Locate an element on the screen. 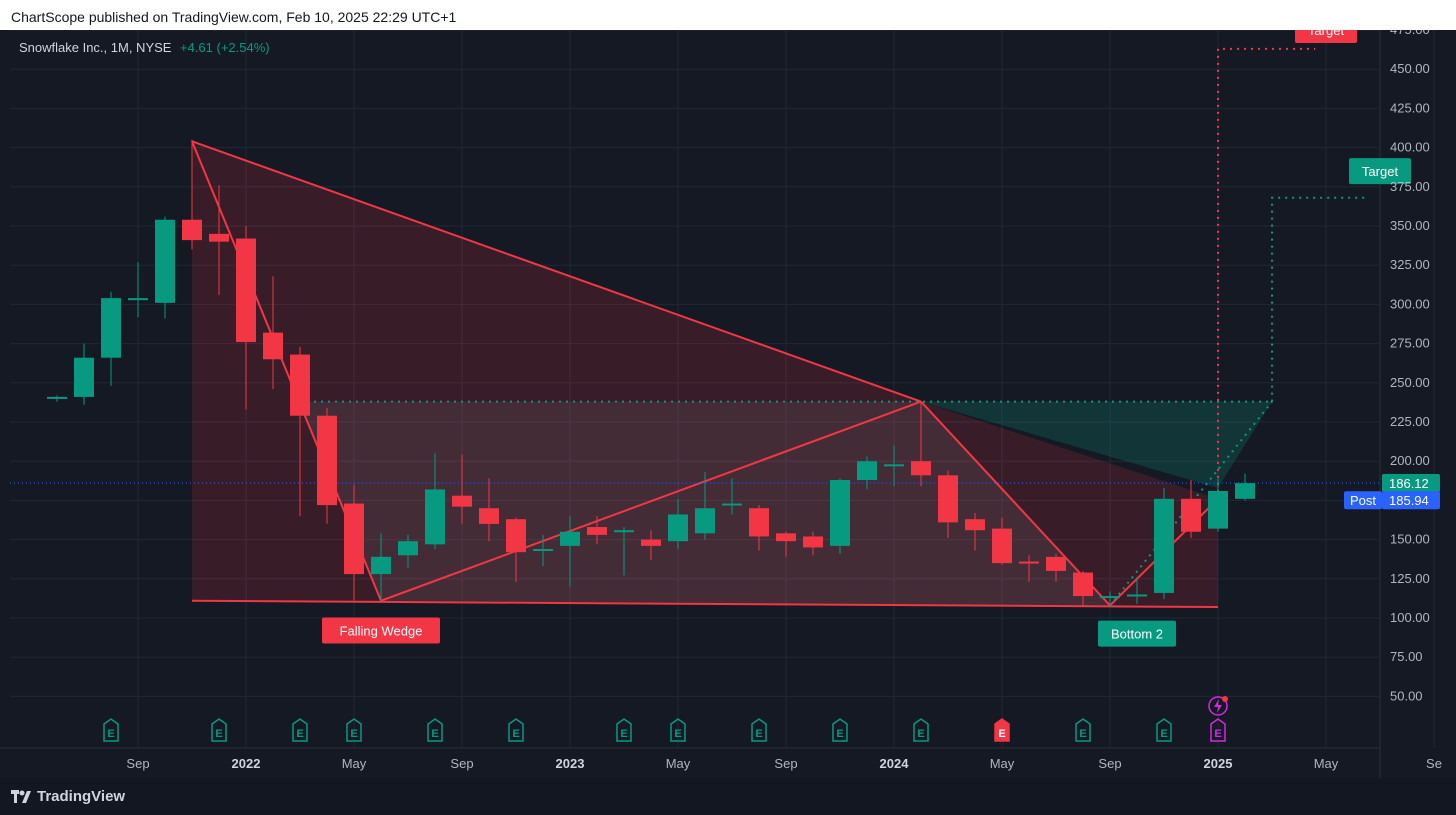 Image resolution: width=1456 pixels, height=815 pixels. time-axis-tick: Se is located at coordinates (1434, 763).